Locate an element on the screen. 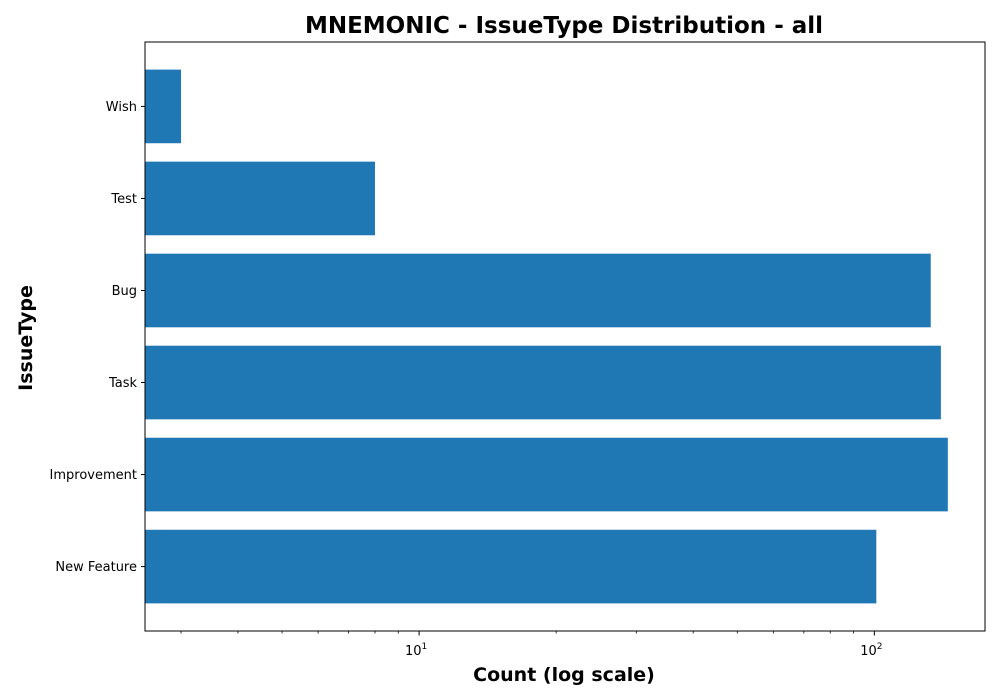 The image size is (1000, 700). y-tick-label-improvement: Improvement is located at coordinates (93, 475).